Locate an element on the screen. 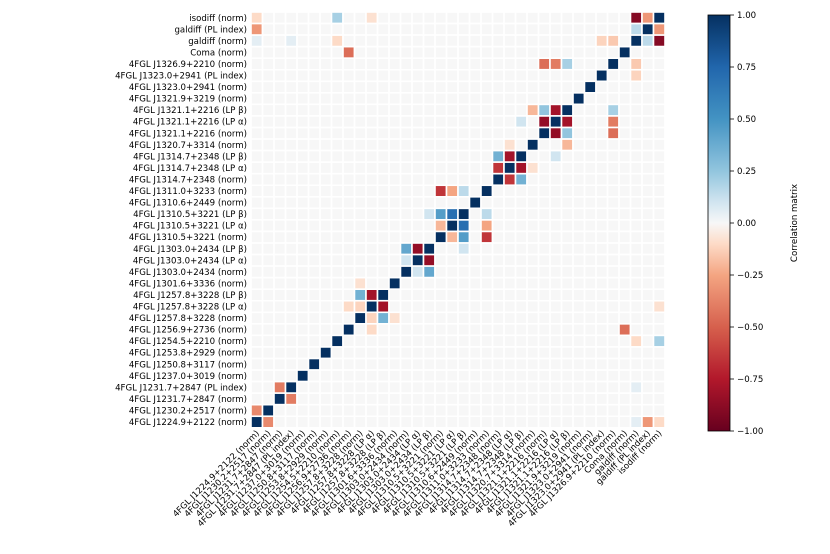  y-tick-label: 4FGL J1253.8+2929 (norm) is located at coordinates (188, 354).